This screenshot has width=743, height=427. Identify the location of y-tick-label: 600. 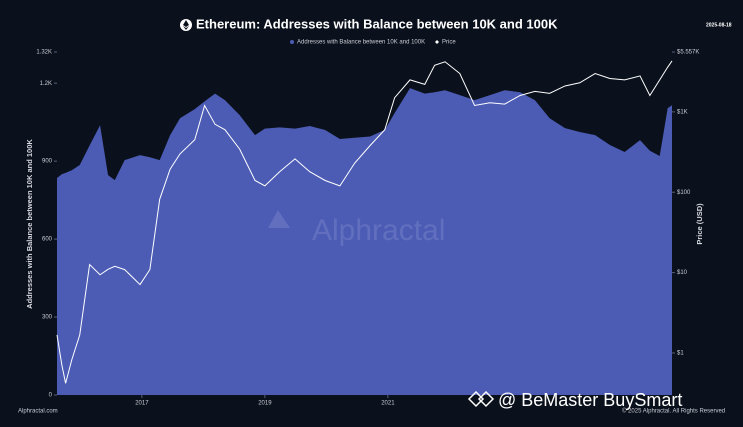
(47, 240).